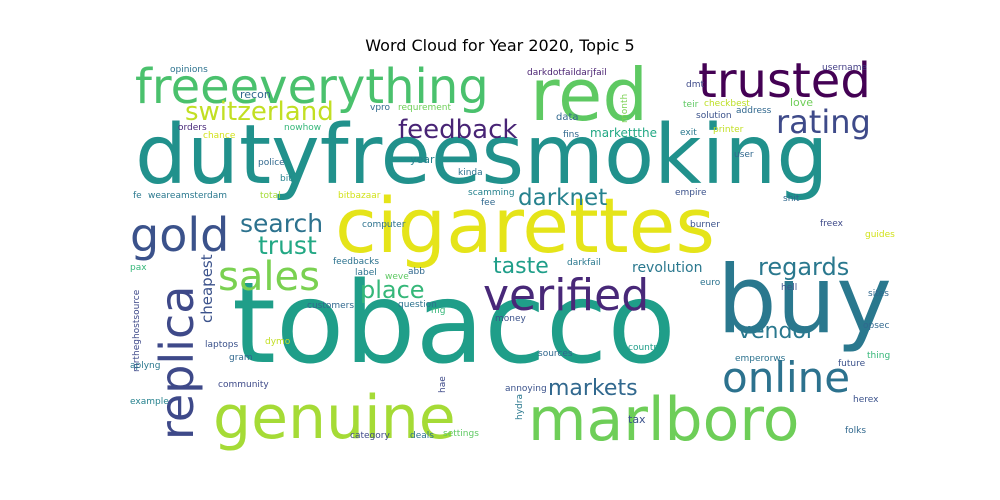 The image size is (1000, 500). Describe the element at coordinates (397, 277) in the screenshot. I see `word-weve: weve` at that location.